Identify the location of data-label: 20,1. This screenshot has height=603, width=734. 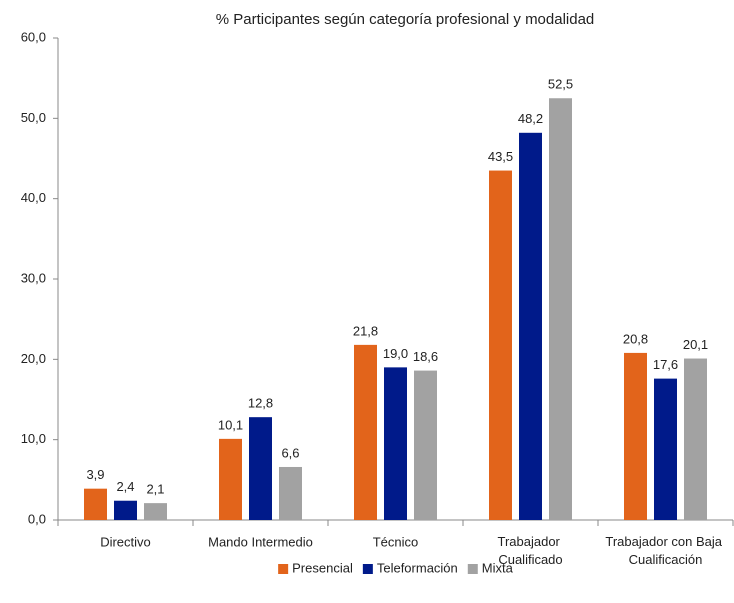
(695, 344).